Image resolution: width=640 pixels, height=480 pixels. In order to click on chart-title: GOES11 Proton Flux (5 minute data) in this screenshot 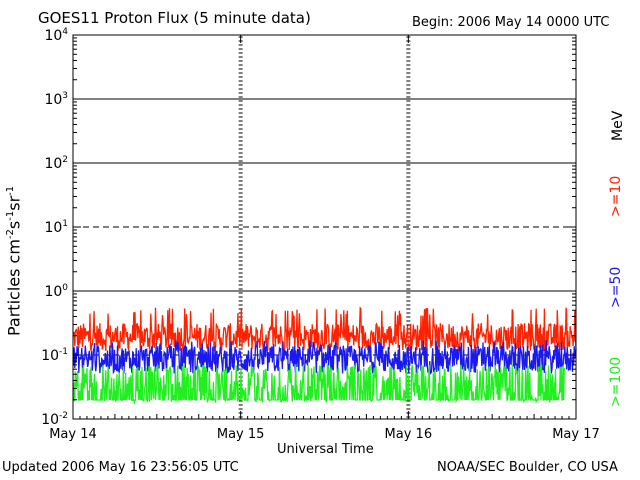, I will do `click(174, 18)`.